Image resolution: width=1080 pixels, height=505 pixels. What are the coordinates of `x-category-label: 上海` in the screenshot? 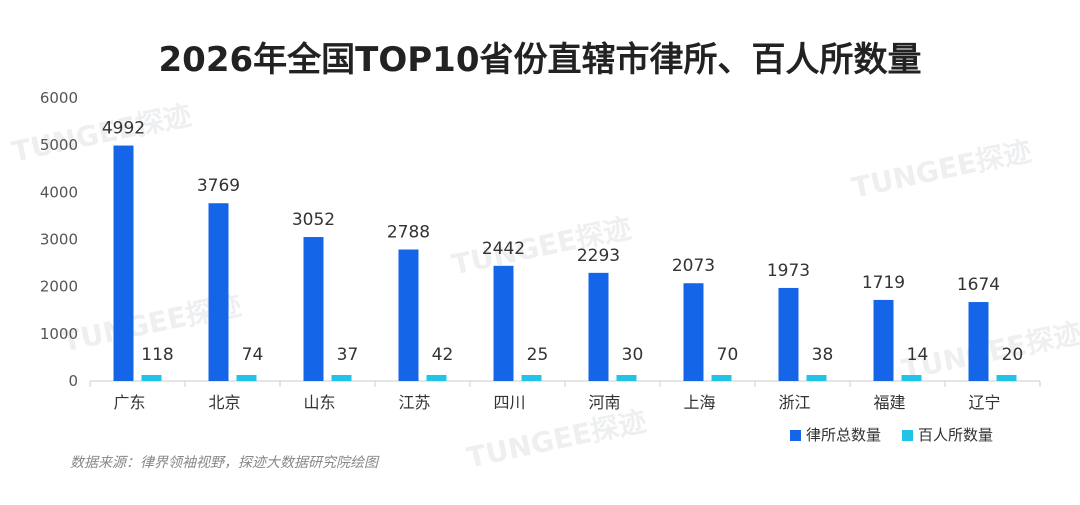 It's located at (699, 402).